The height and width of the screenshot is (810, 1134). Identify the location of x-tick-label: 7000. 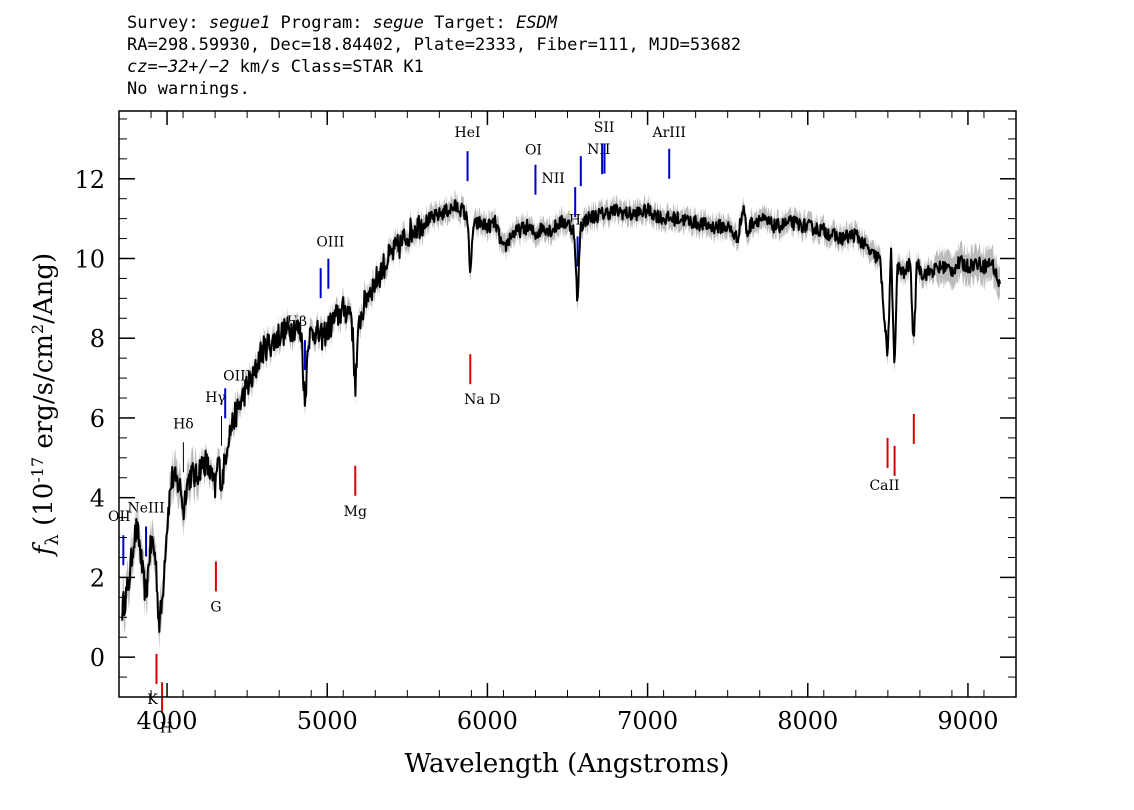
(647, 721).